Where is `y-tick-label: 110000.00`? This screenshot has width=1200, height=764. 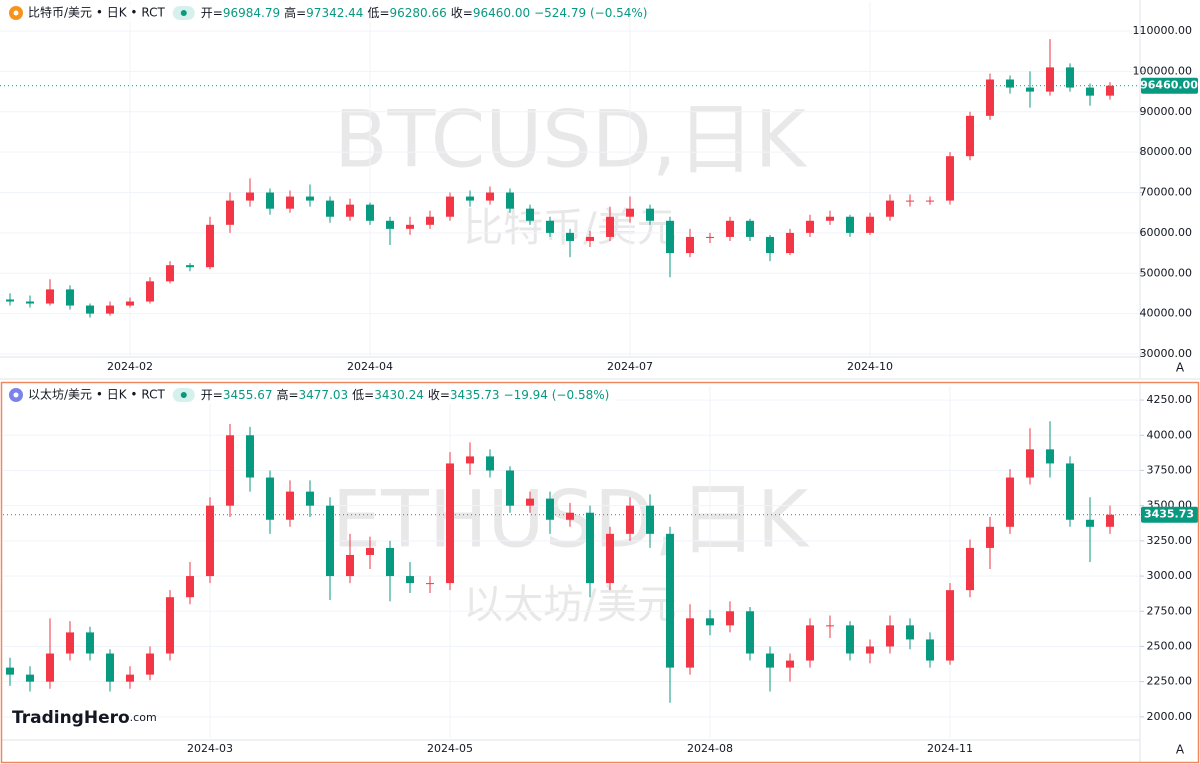
y-tick-label: 110000.00 is located at coordinates (1163, 30).